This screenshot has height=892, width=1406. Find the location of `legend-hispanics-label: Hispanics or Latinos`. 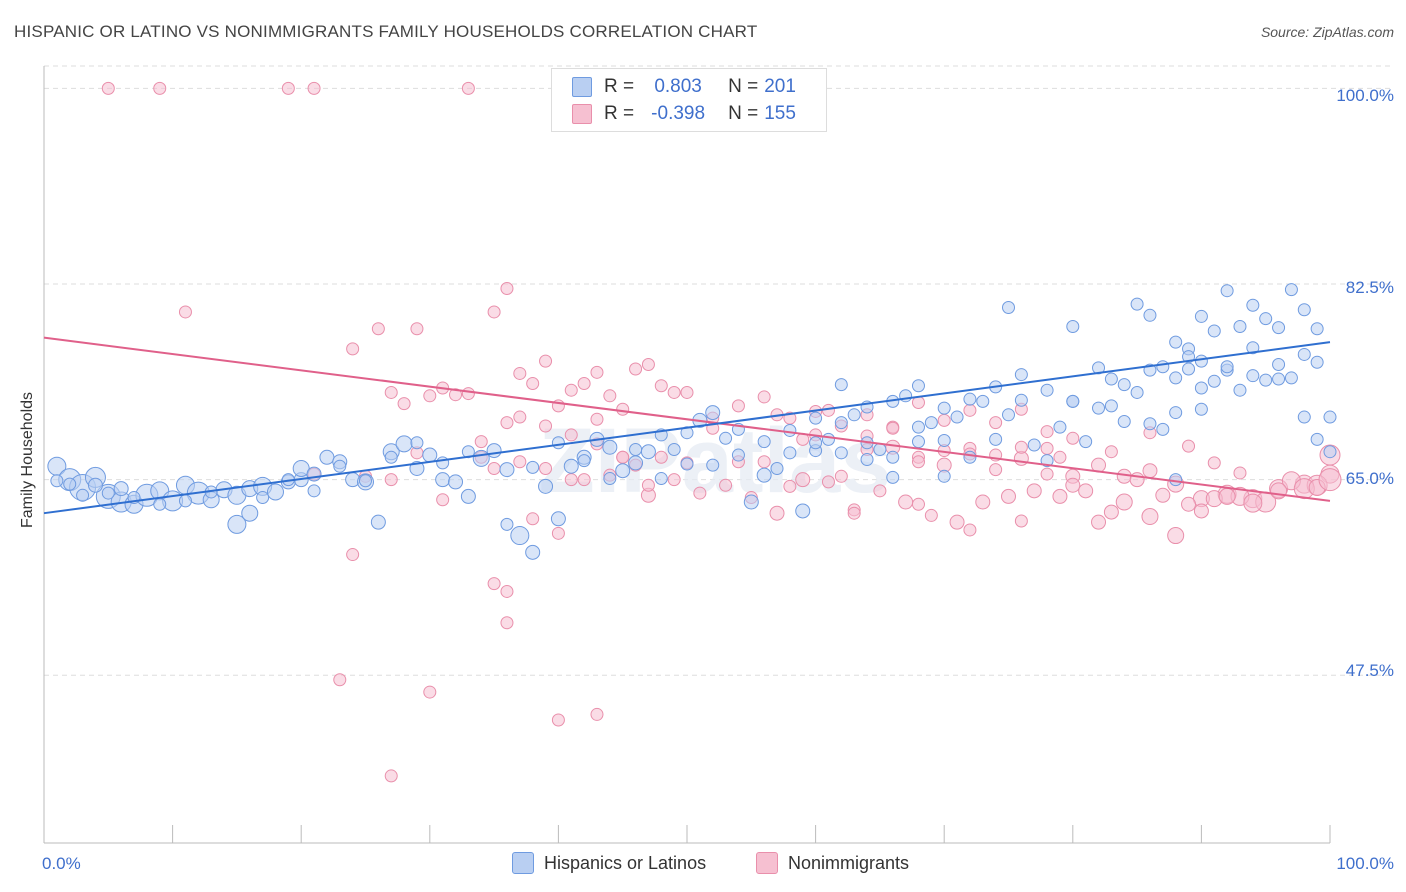

legend-hispanics-label: Hispanics or Latinos is located at coordinates (625, 862).